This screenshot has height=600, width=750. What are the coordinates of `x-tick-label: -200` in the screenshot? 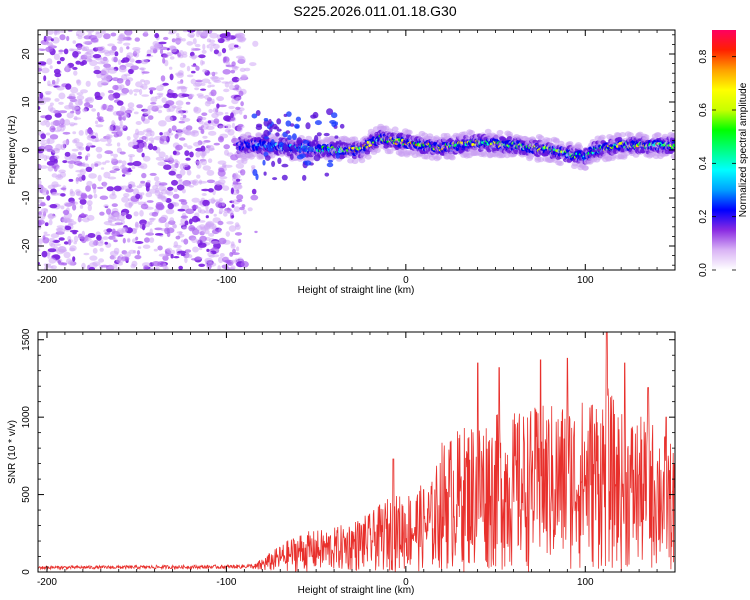 It's located at (47, 582).